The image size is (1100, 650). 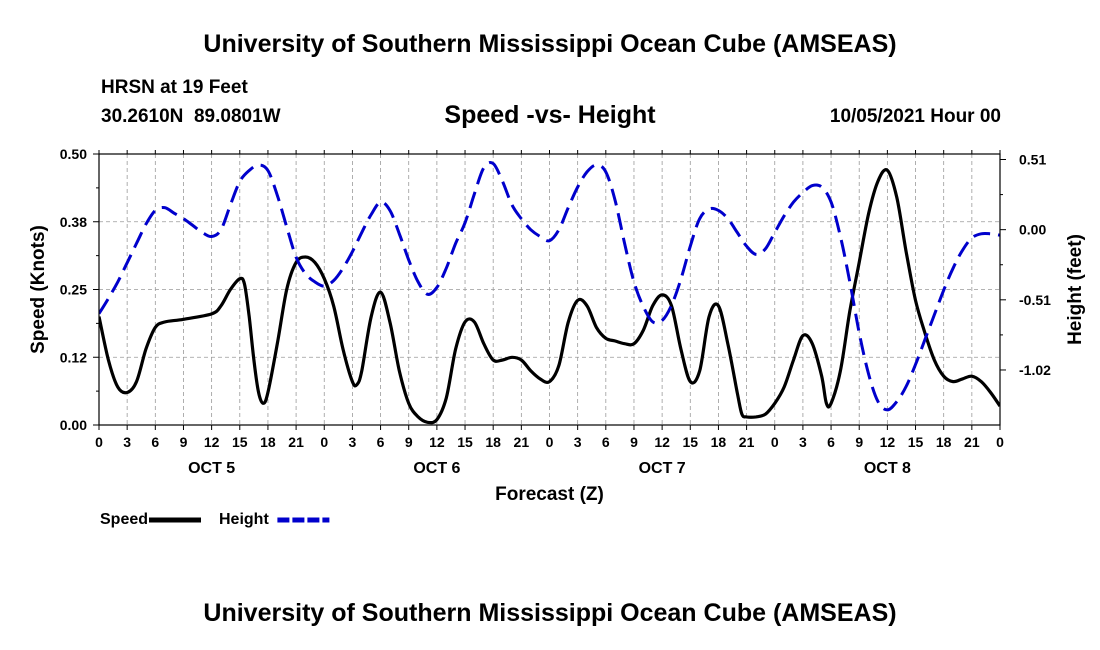 What do you see at coordinates (38, 289) in the screenshot?
I see `y-axis-label: Speed (Knots)` at bounding box center [38, 289].